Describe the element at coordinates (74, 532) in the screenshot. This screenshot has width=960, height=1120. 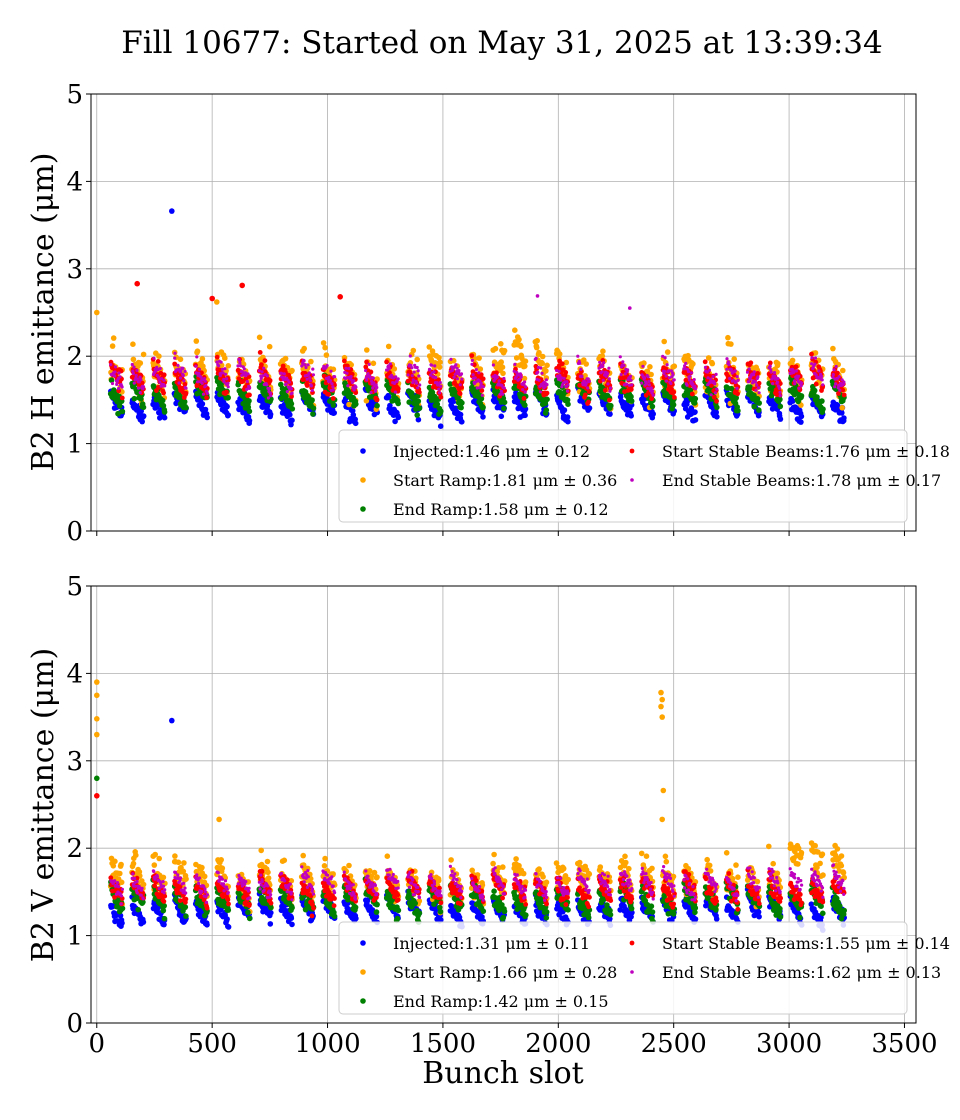
I see `y-tick-label: 0` at that location.